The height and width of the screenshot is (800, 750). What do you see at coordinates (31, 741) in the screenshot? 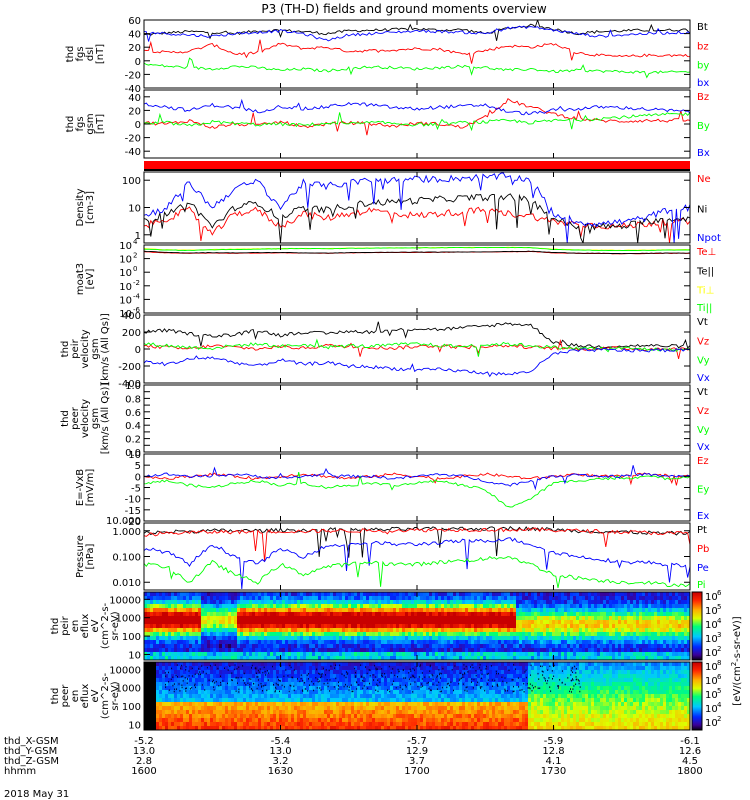
I see `xaxis-row-label: thd_X-GSM` at bounding box center [31, 741].